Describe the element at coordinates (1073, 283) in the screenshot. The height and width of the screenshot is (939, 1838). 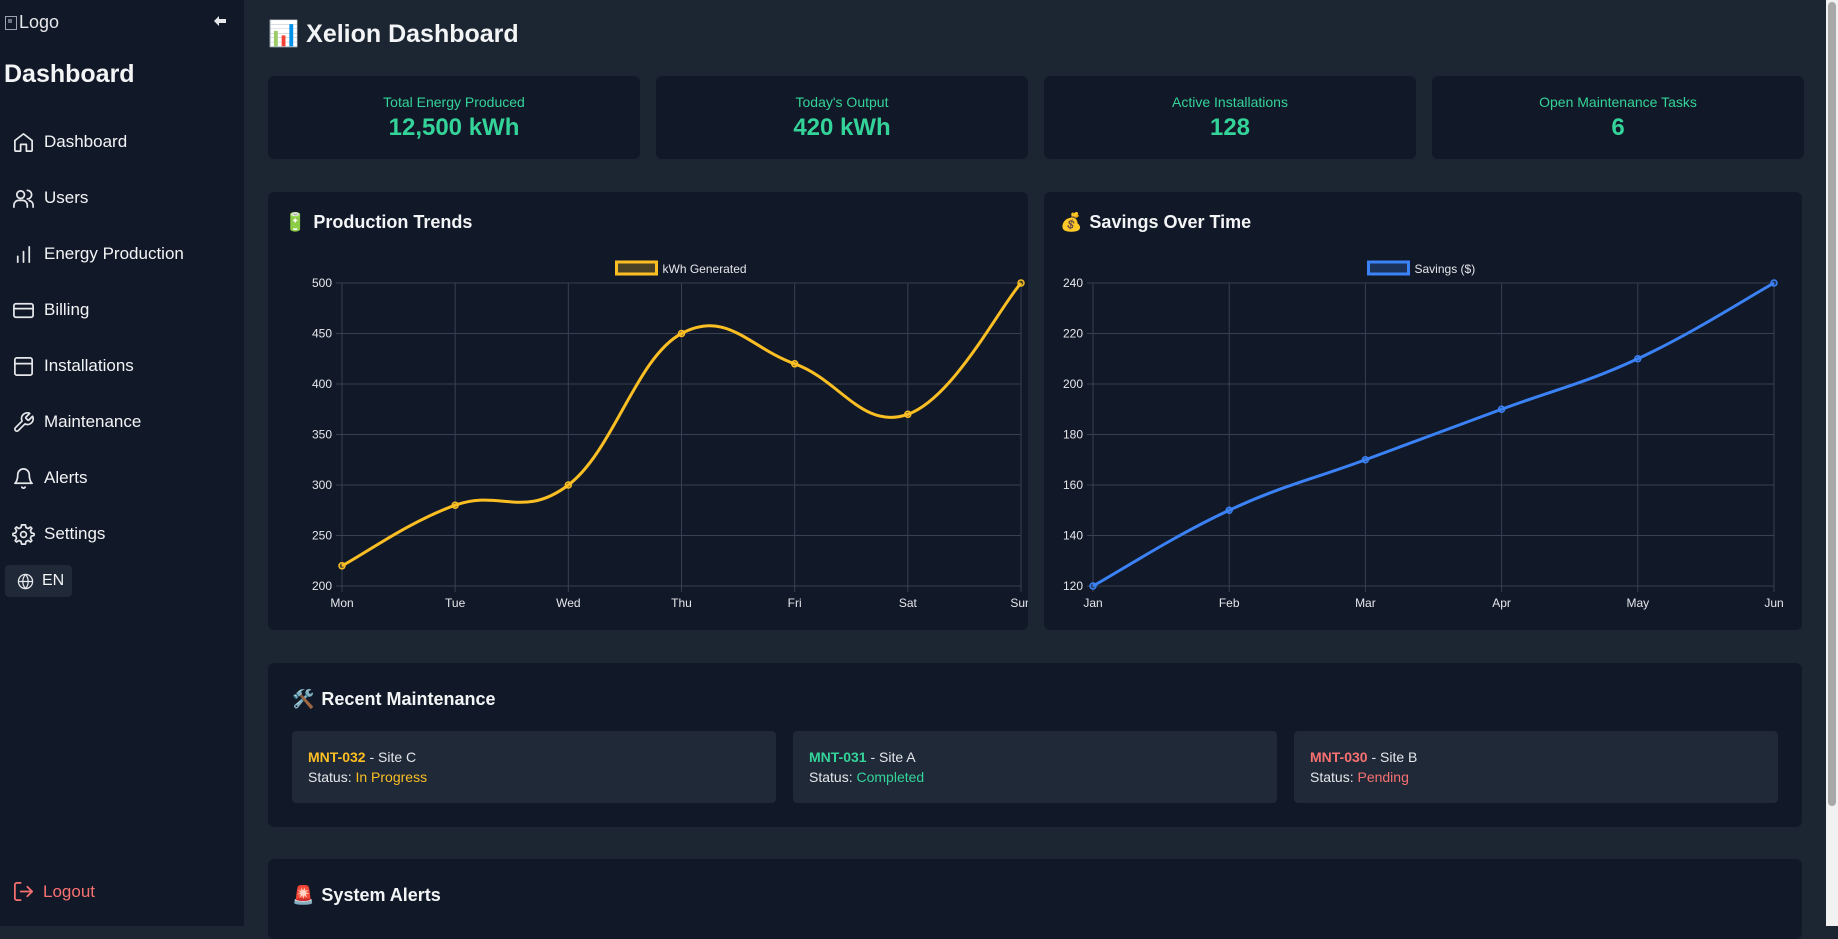
I see `y-tick-label: 240` at that location.